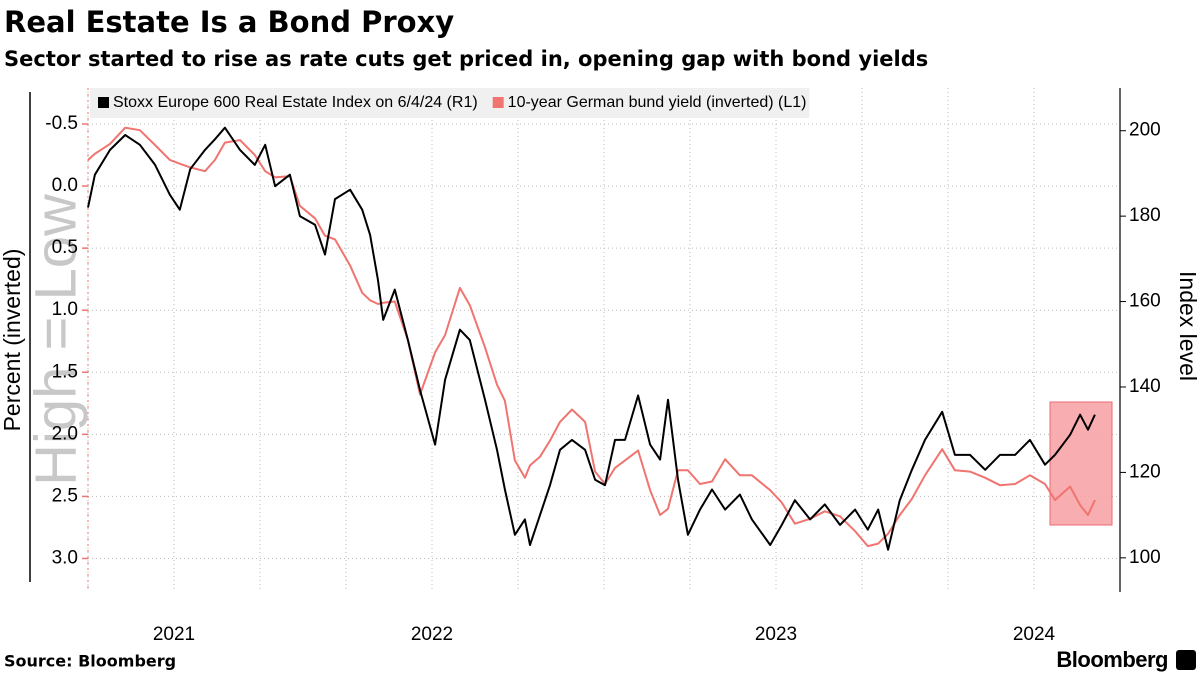  Describe the element at coordinates (1187, 326) in the screenshot. I see `y2-axis-label: Index level` at that location.